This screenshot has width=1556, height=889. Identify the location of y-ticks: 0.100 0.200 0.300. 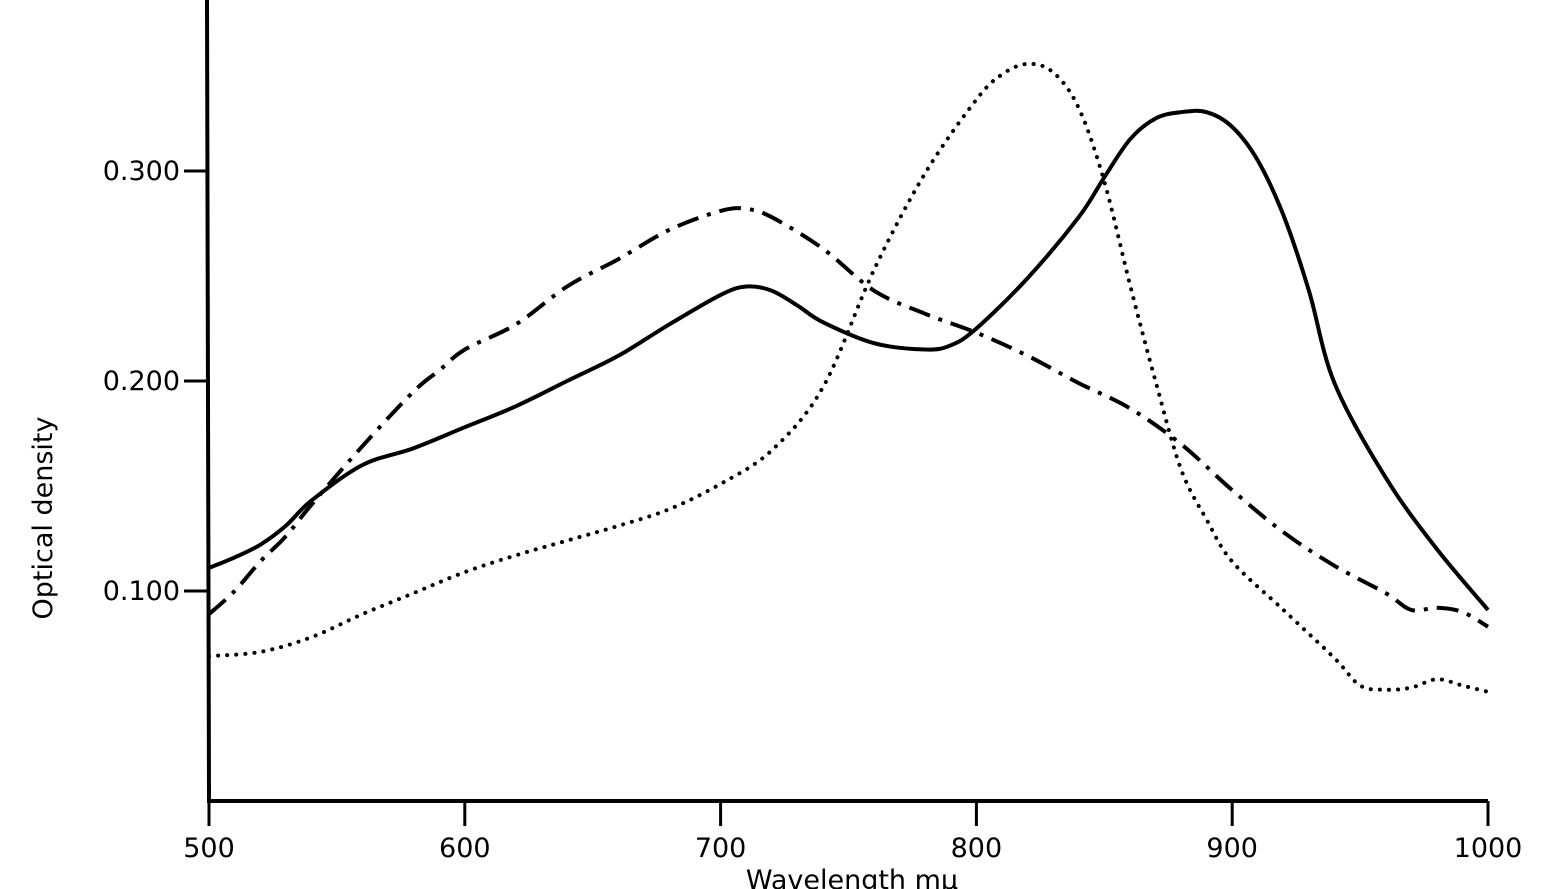
(155, 381).